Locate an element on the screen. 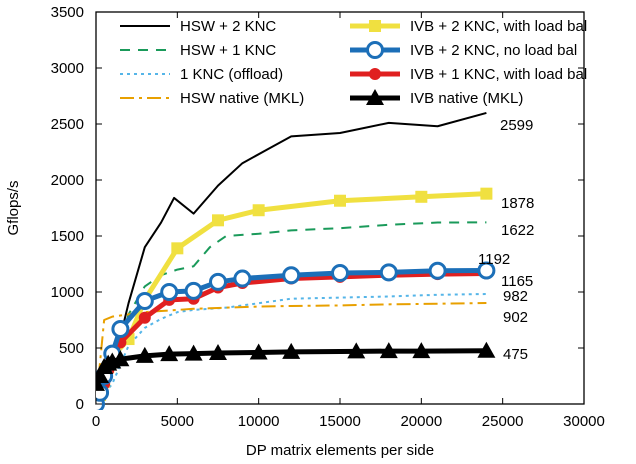  data-point-ivb-1-knc-with-load-bal is located at coordinates (145, 318).